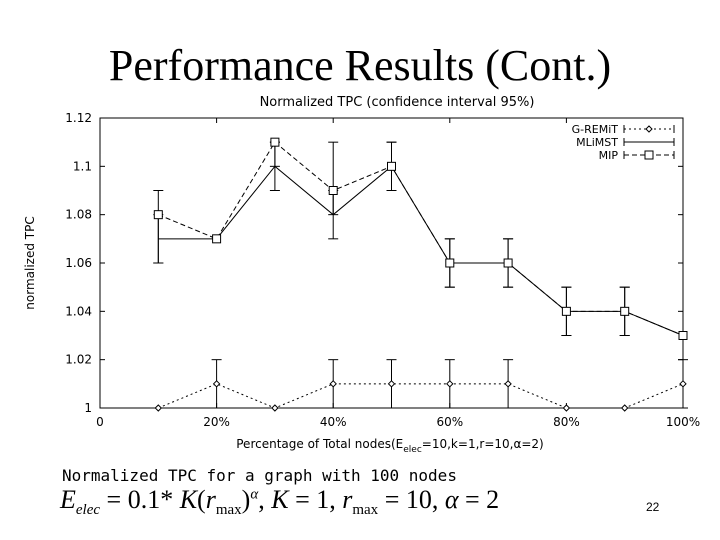  What do you see at coordinates (653, 507) in the screenshot?
I see `page-number: 22` at bounding box center [653, 507].